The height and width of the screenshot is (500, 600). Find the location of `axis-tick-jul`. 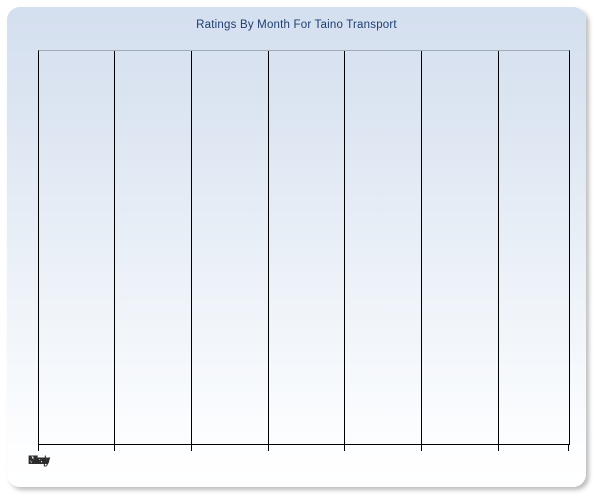

axis-tick-jul is located at coordinates (344, 447).